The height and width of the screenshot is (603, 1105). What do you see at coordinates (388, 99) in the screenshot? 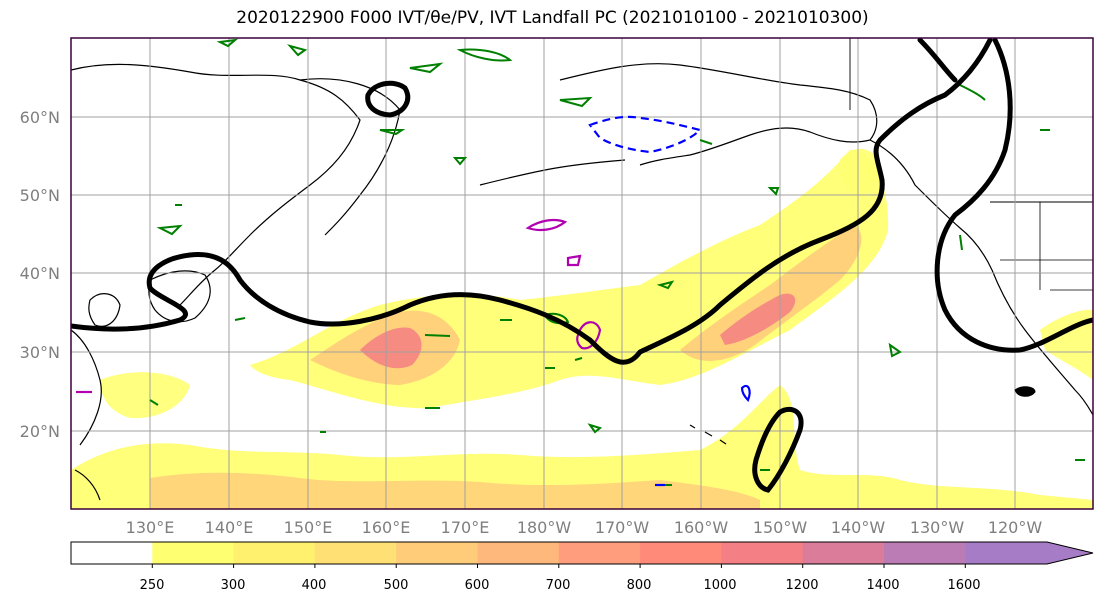
I see `theta-e-loop-okhotsk` at bounding box center [388, 99].